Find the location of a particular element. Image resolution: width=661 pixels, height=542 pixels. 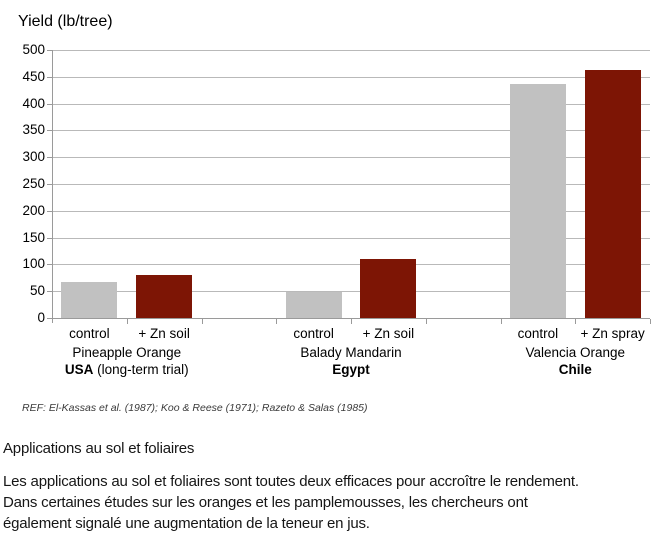

y-axis-tick-label: 300 is located at coordinates (33, 157).